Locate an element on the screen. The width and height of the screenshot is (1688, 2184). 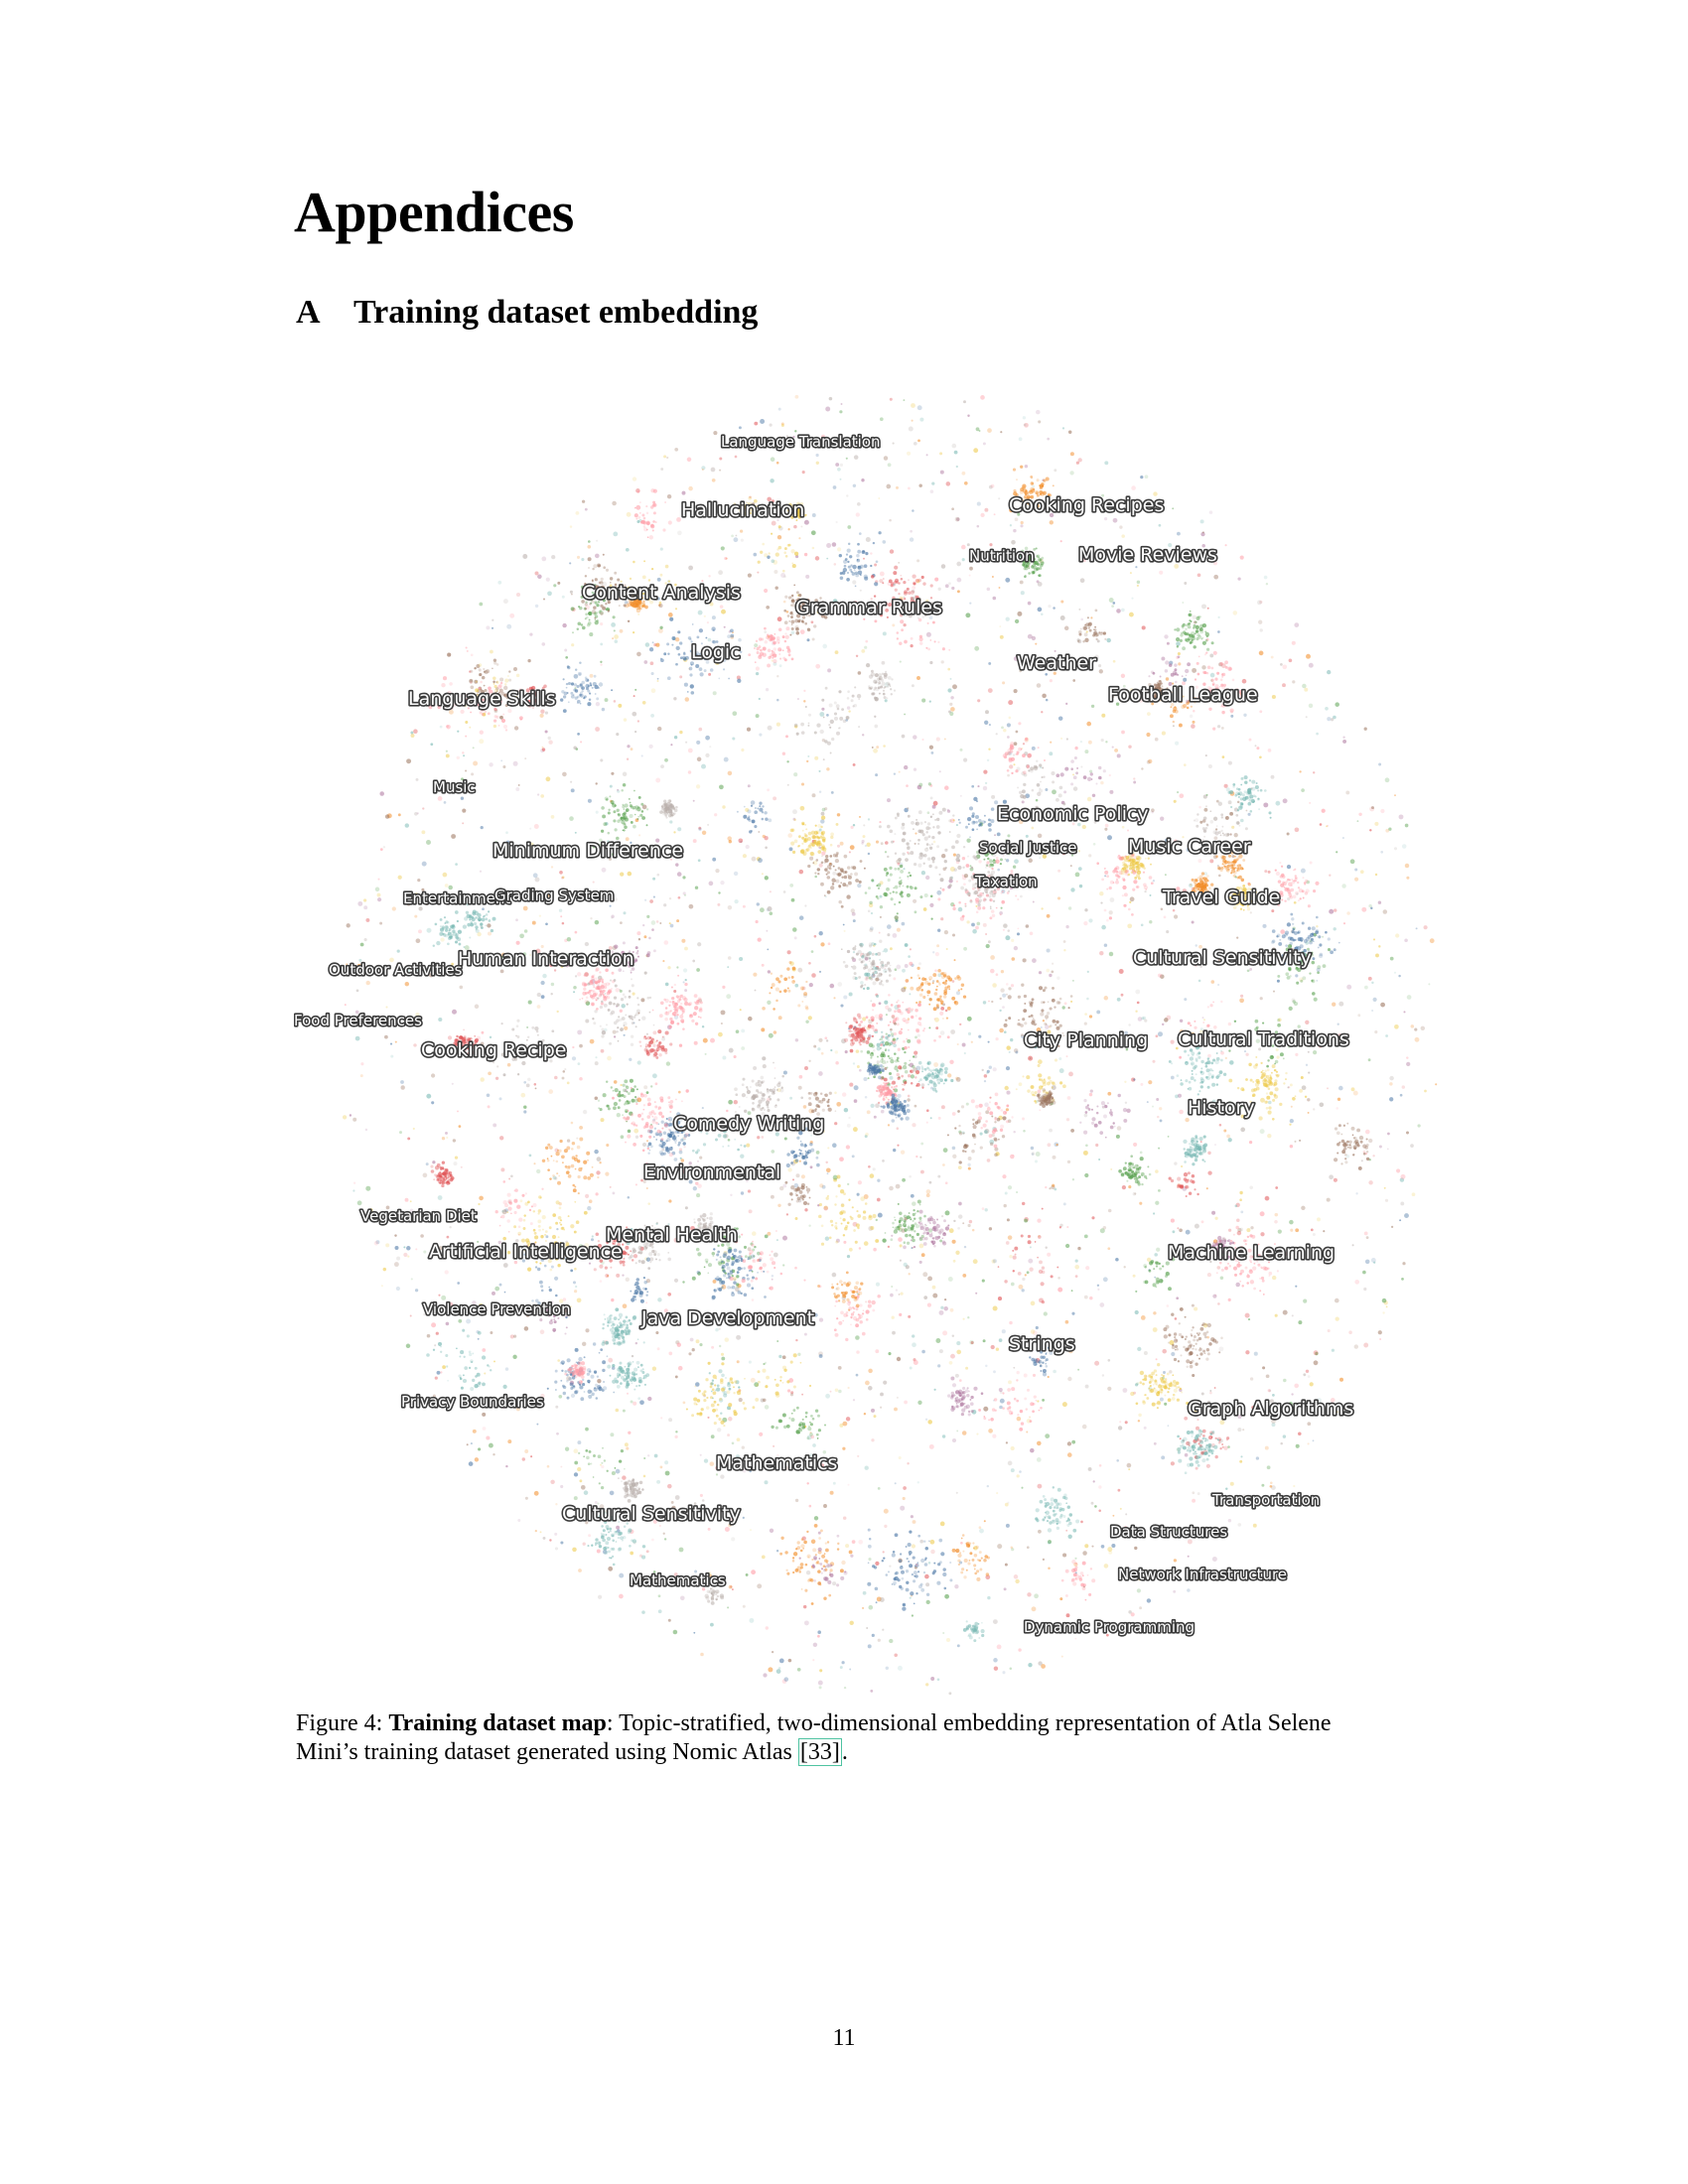
topic-label: Artificial Intelligence is located at coordinates (526, 1252).